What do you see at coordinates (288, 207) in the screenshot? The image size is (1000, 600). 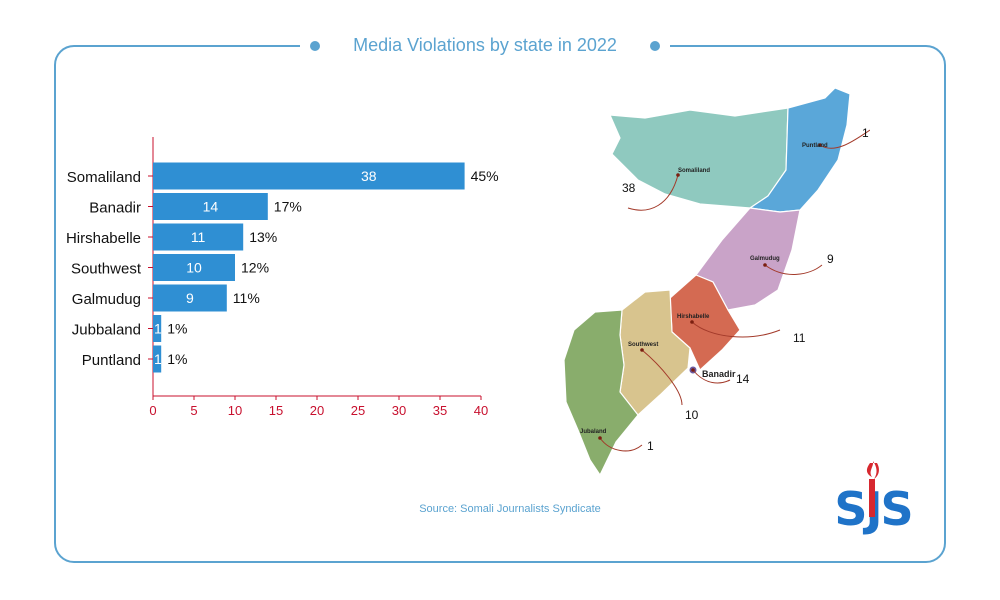 I see `percent-label: 17%` at bounding box center [288, 207].